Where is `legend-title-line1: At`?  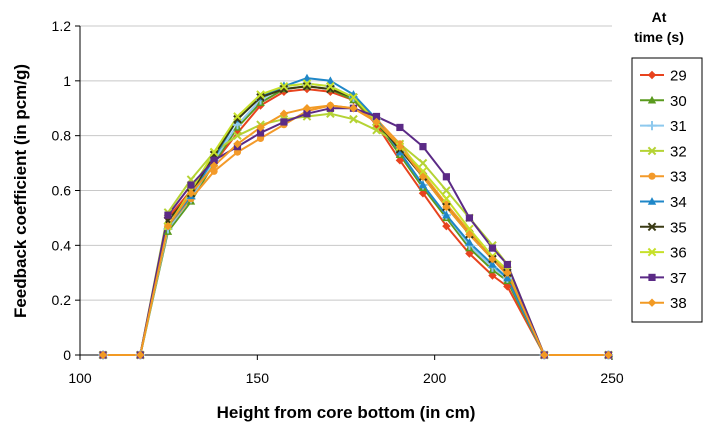 legend-title-line1: At is located at coordinates (659, 17).